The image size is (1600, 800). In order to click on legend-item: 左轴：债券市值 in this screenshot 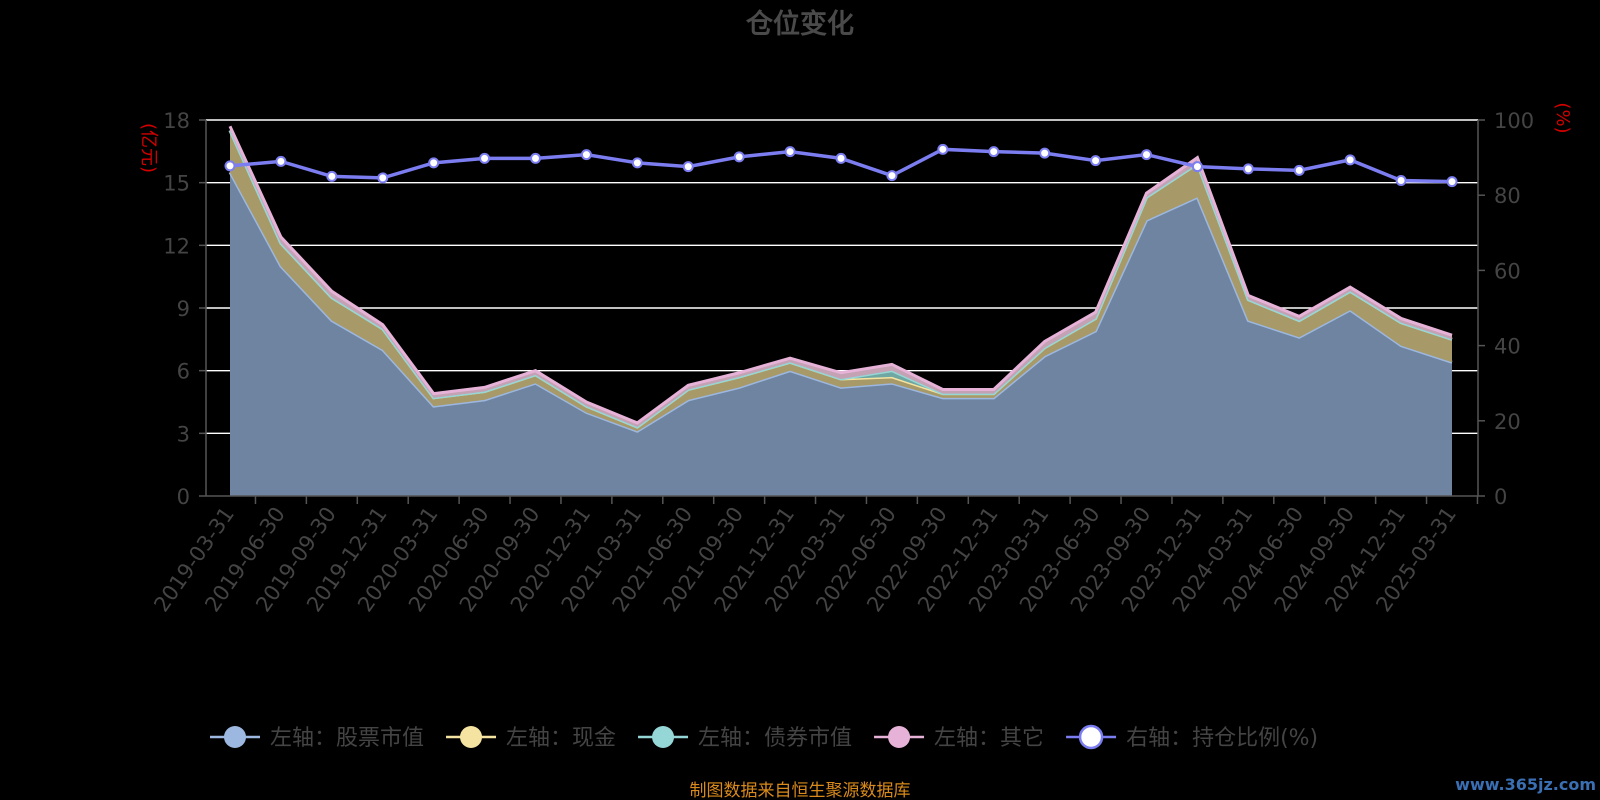, I will do `click(745, 738)`.